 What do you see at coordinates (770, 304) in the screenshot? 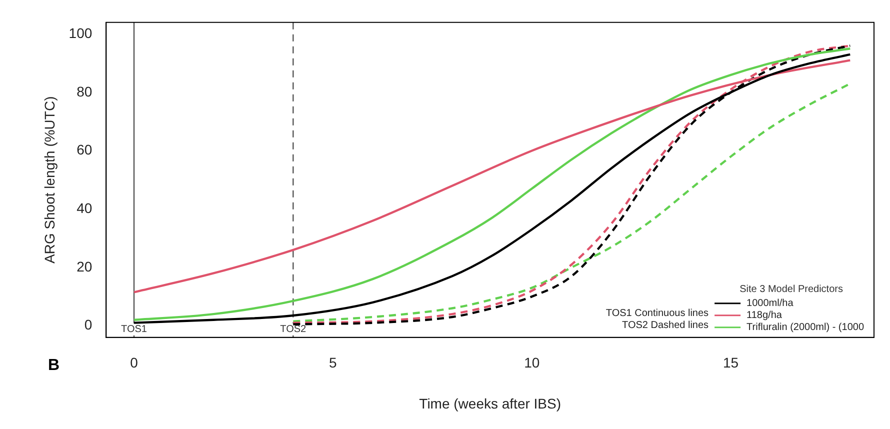
I see `legend-label: 1000ml/ha` at bounding box center [770, 304].